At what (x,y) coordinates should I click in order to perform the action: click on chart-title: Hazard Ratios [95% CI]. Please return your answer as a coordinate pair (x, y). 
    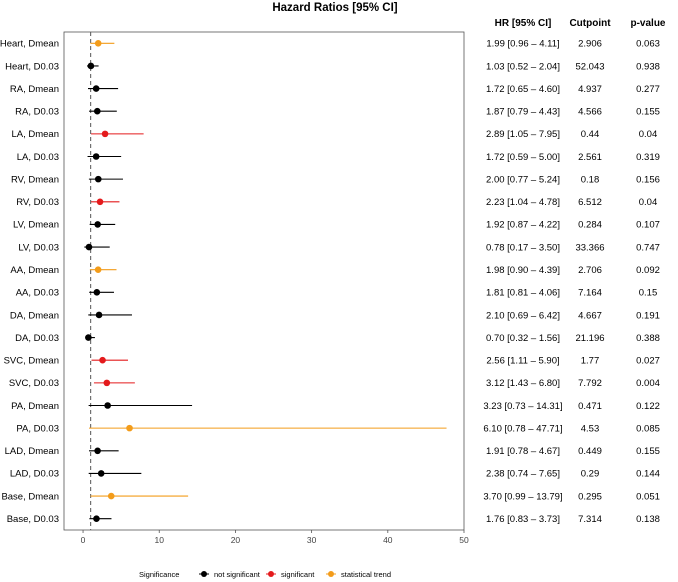
    Looking at the image, I should click on (334, 8).